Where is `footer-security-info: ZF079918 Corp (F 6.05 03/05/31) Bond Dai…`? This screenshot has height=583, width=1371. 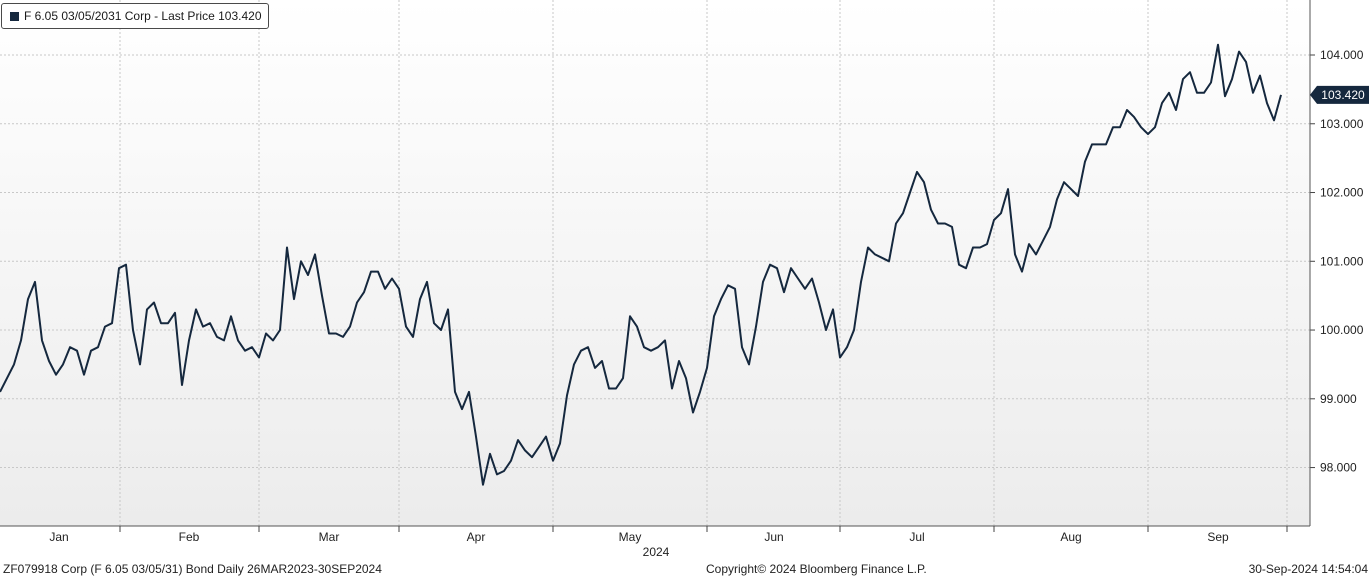
footer-security-info: ZF079918 Corp (F 6.05 03/05/31) Bond Dai… is located at coordinates (192, 569).